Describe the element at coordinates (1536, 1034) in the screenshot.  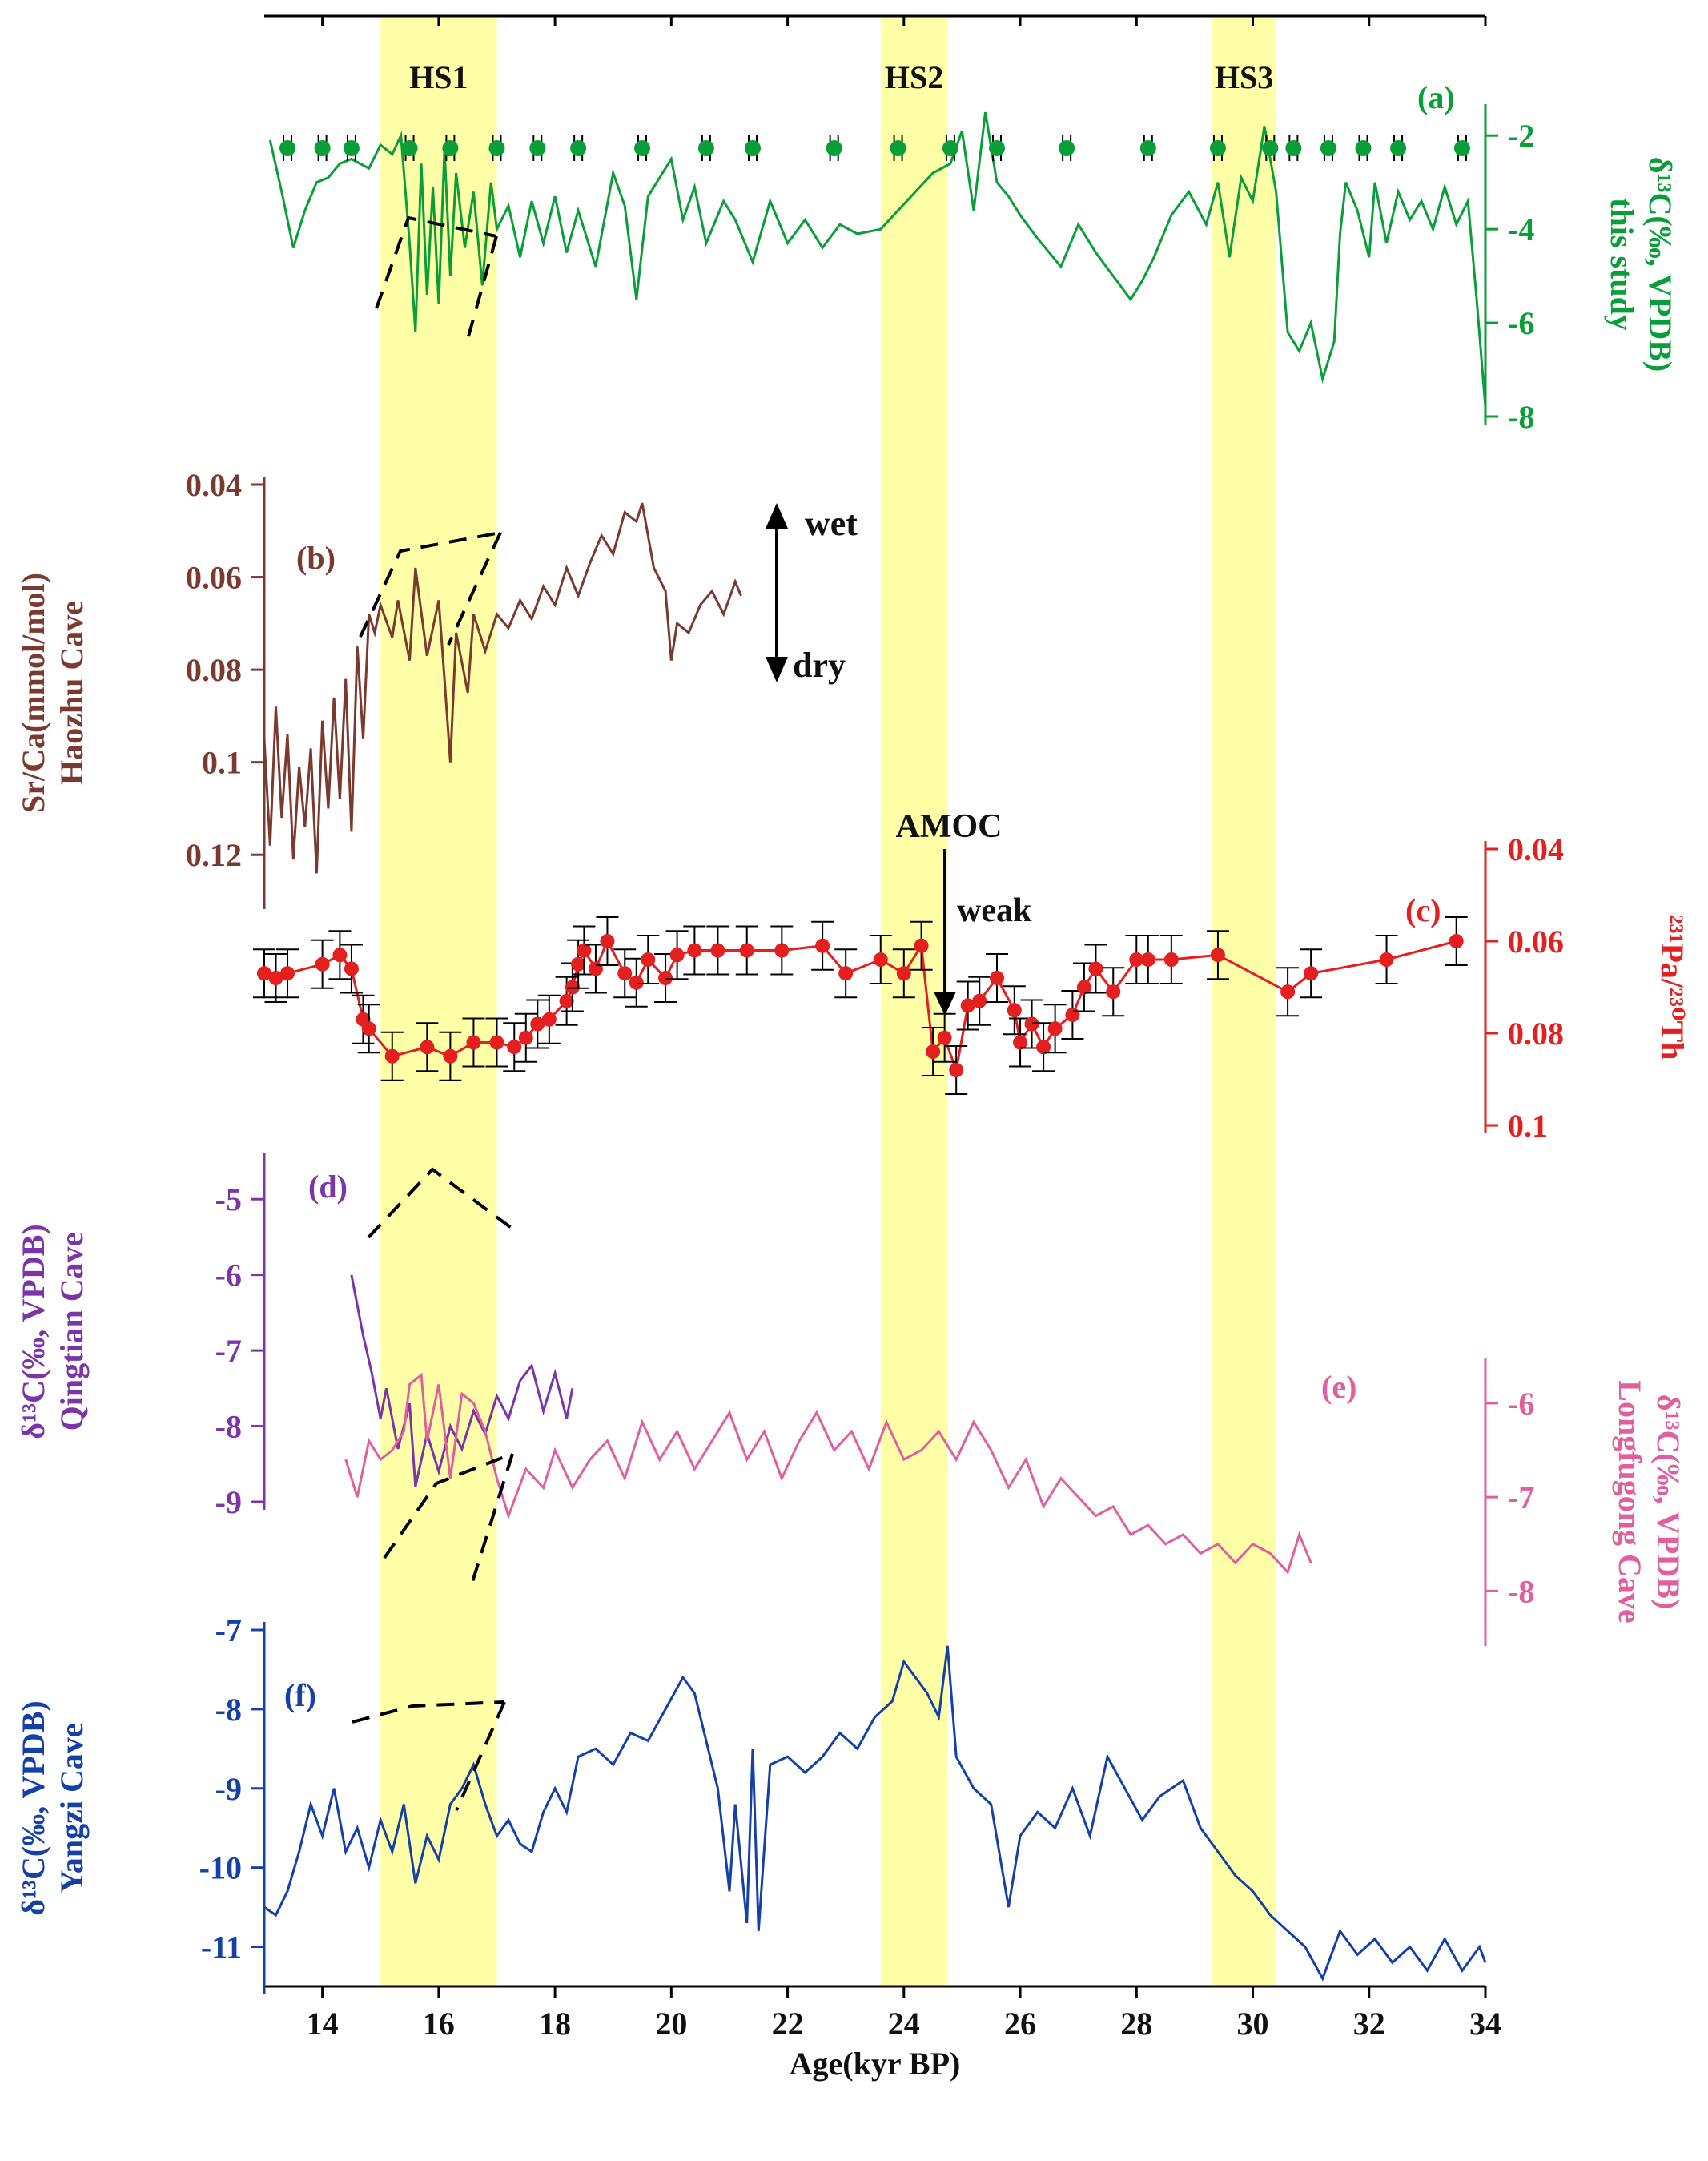
I see `y-tick-label: 0.08` at that location.